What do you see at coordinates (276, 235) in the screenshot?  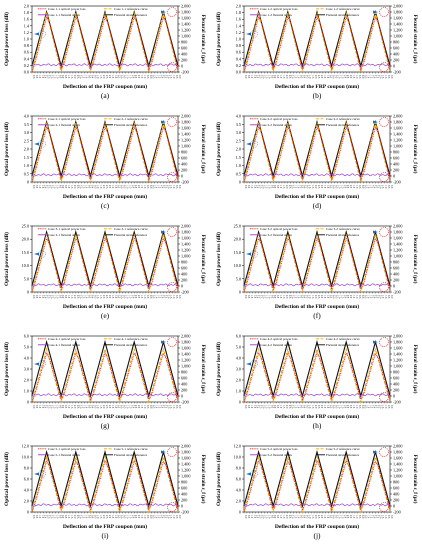 I see `legend-strain-label: Case 3-2 flexural strain` at bounding box center [276, 235].